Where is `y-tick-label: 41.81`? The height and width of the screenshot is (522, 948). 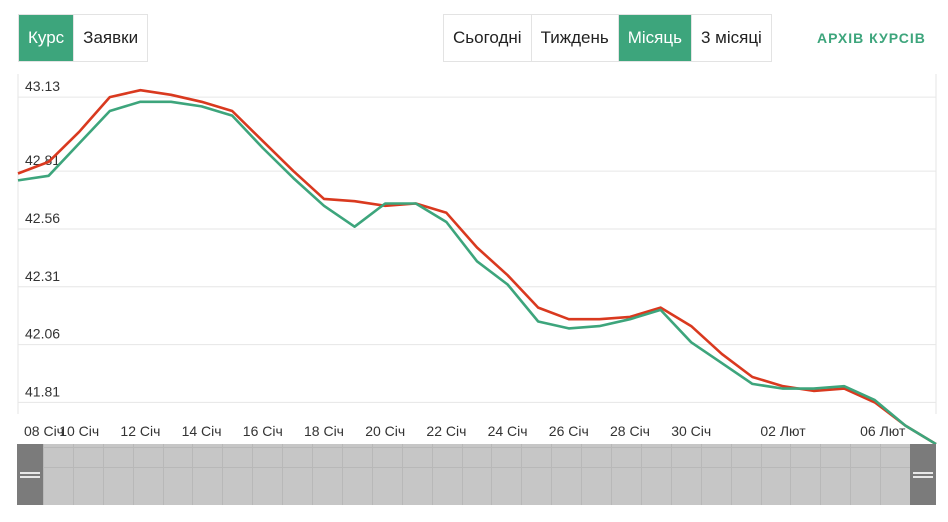 y-tick-label: 41.81 is located at coordinates (42, 391).